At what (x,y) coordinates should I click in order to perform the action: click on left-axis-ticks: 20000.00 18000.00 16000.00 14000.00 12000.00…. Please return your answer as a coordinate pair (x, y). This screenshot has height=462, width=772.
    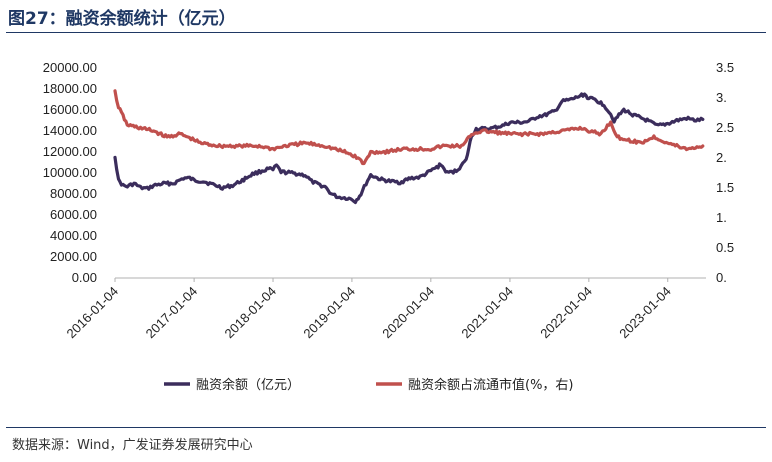
    Looking at the image, I should click on (70, 172).